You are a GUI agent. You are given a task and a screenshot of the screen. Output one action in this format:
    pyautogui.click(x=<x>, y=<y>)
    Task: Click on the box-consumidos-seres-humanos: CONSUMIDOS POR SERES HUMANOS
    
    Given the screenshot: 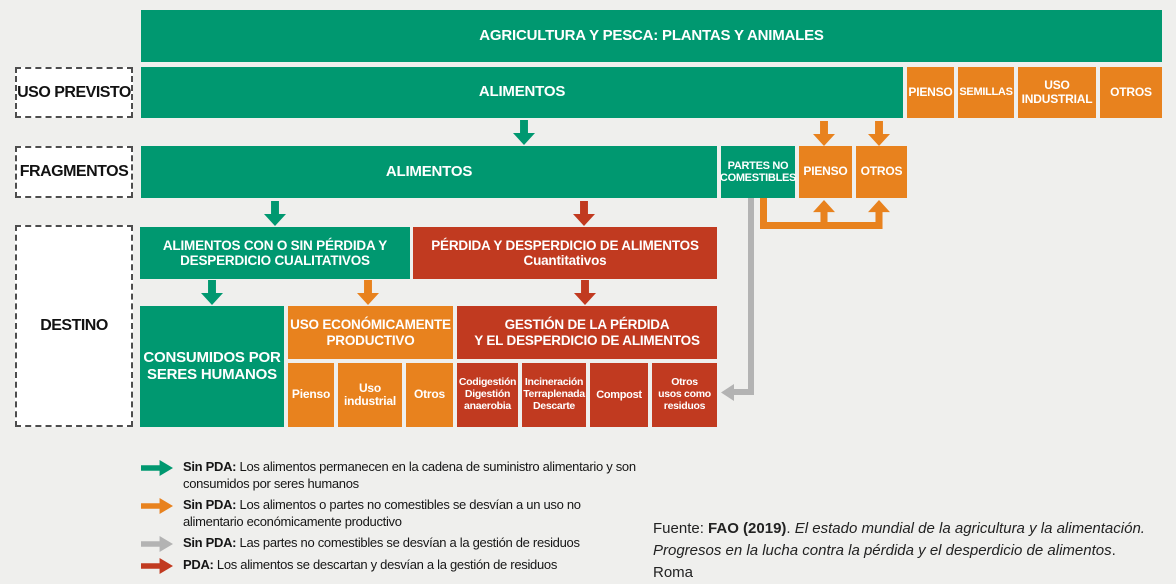 What is the action you would take?
    pyautogui.click(x=212, y=366)
    